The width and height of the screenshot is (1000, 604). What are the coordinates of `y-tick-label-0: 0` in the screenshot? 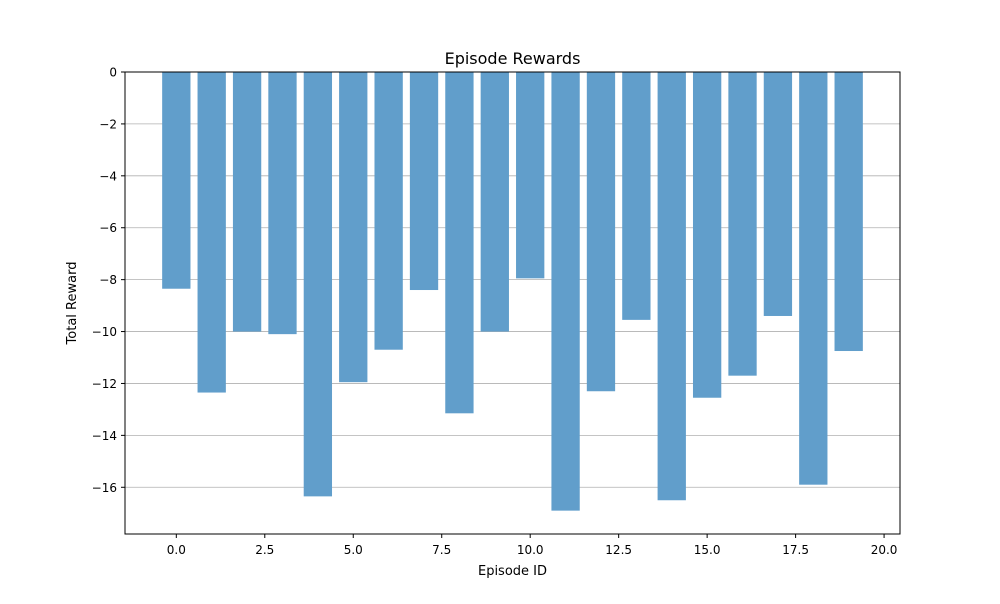 It's located at (113, 73).